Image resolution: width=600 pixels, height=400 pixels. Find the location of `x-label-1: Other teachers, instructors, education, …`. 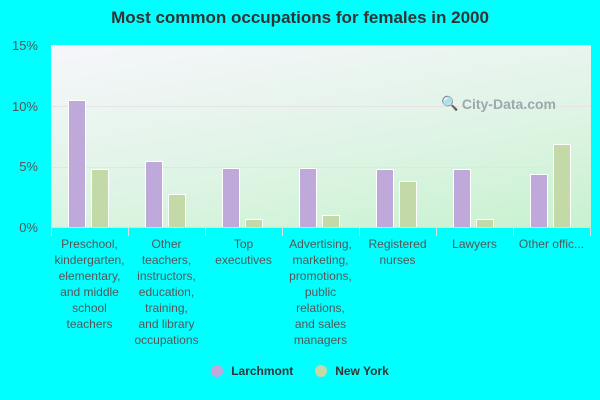

x-label-1: Other teachers, instructors, education, … is located at coordinates (166, 292).